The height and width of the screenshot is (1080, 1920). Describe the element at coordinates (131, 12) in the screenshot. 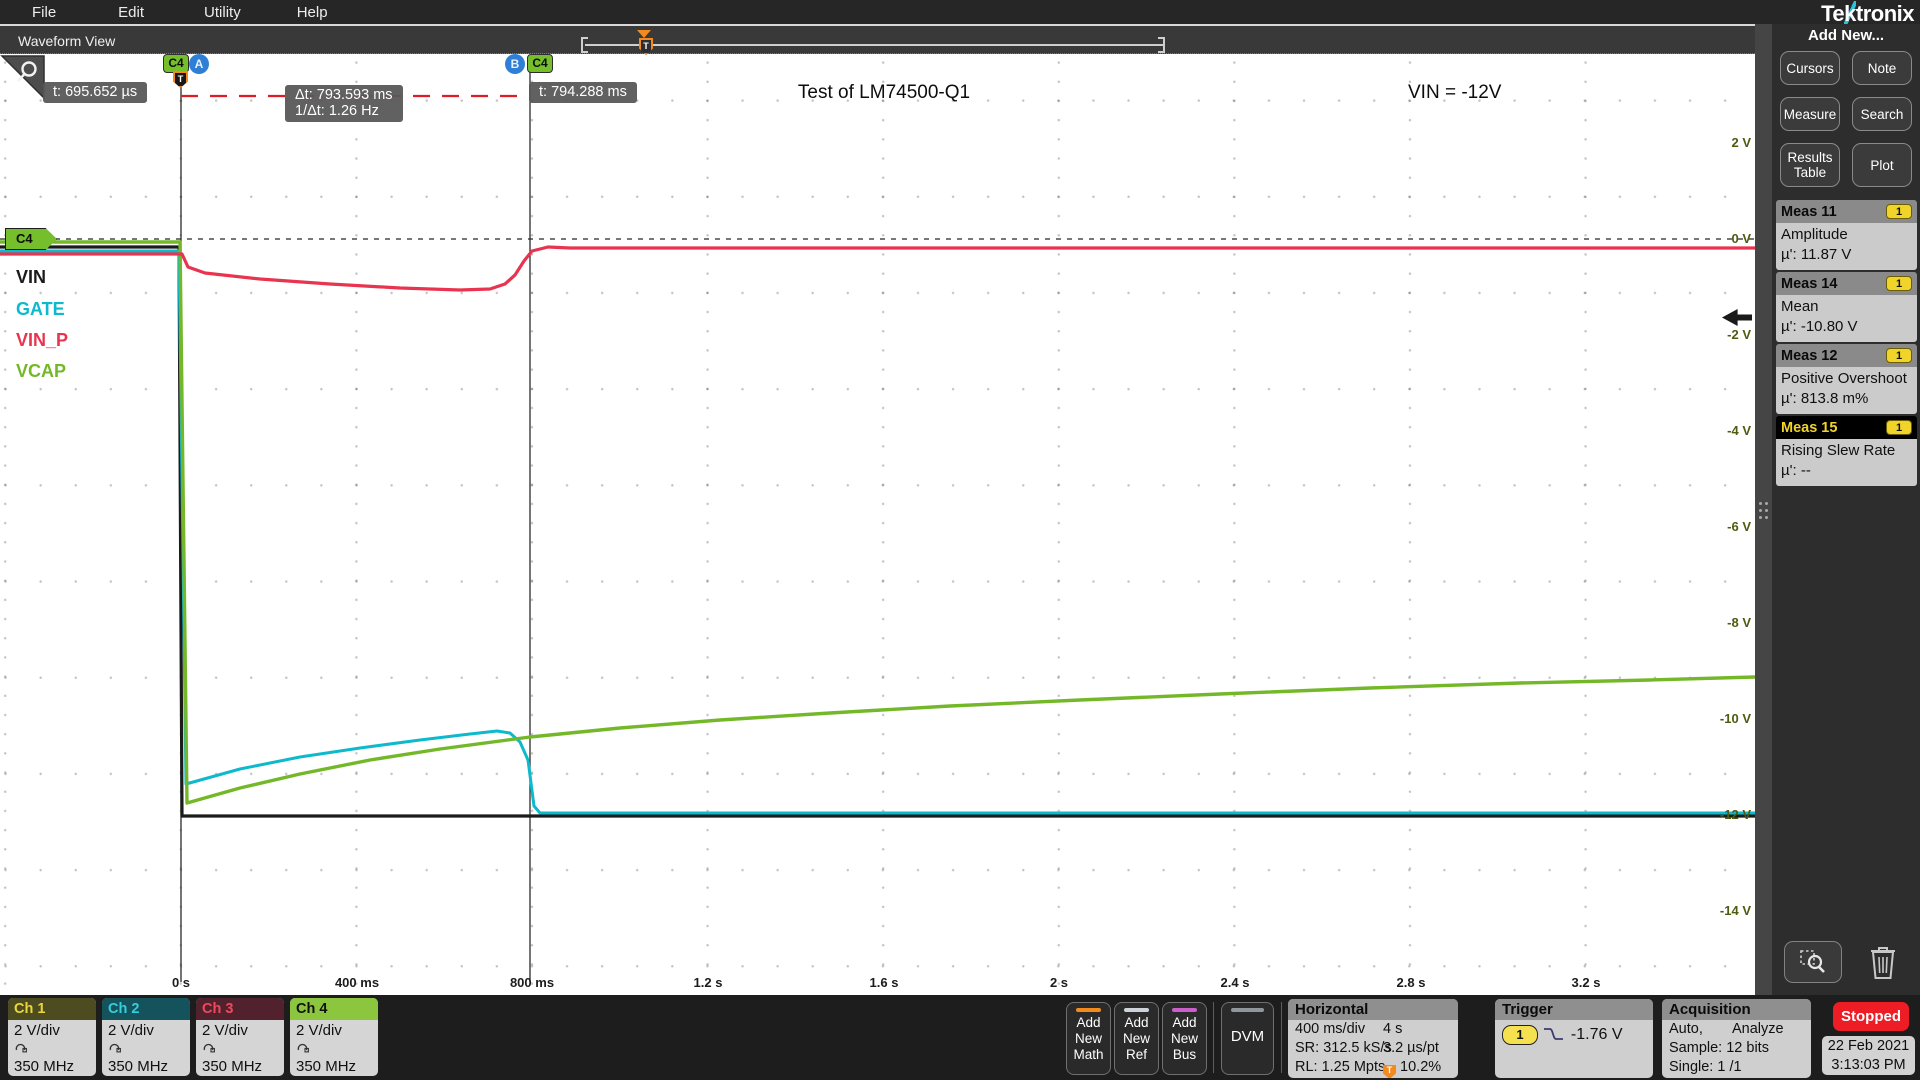

I see `menu-edit: Edit` at that location.